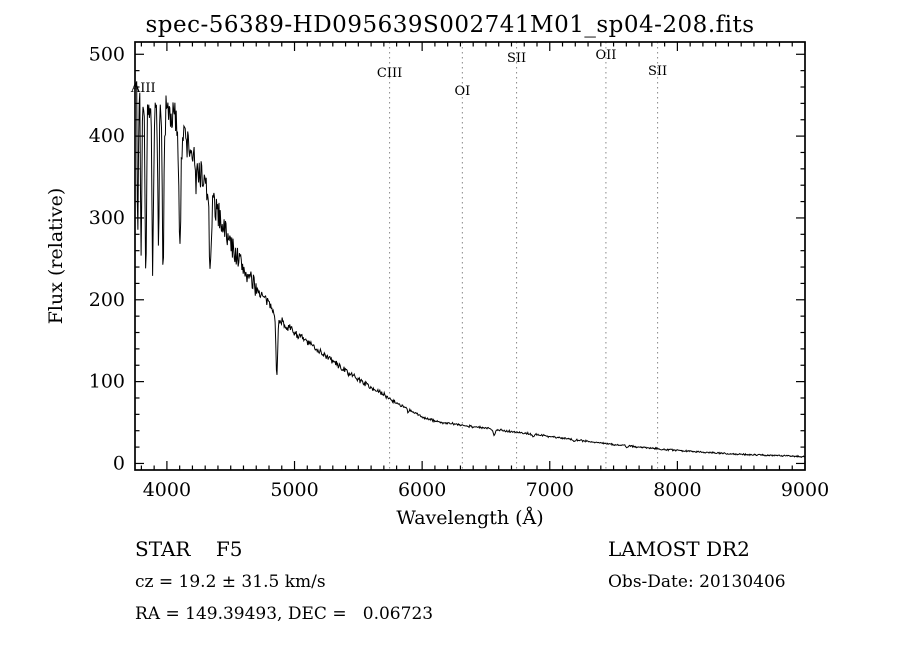 Image resolution: width=900 pixels, height=650 pixels. Describe the element at coordinates (422, 490) in the screenshot. I see `svg-text: 6000` at that location.